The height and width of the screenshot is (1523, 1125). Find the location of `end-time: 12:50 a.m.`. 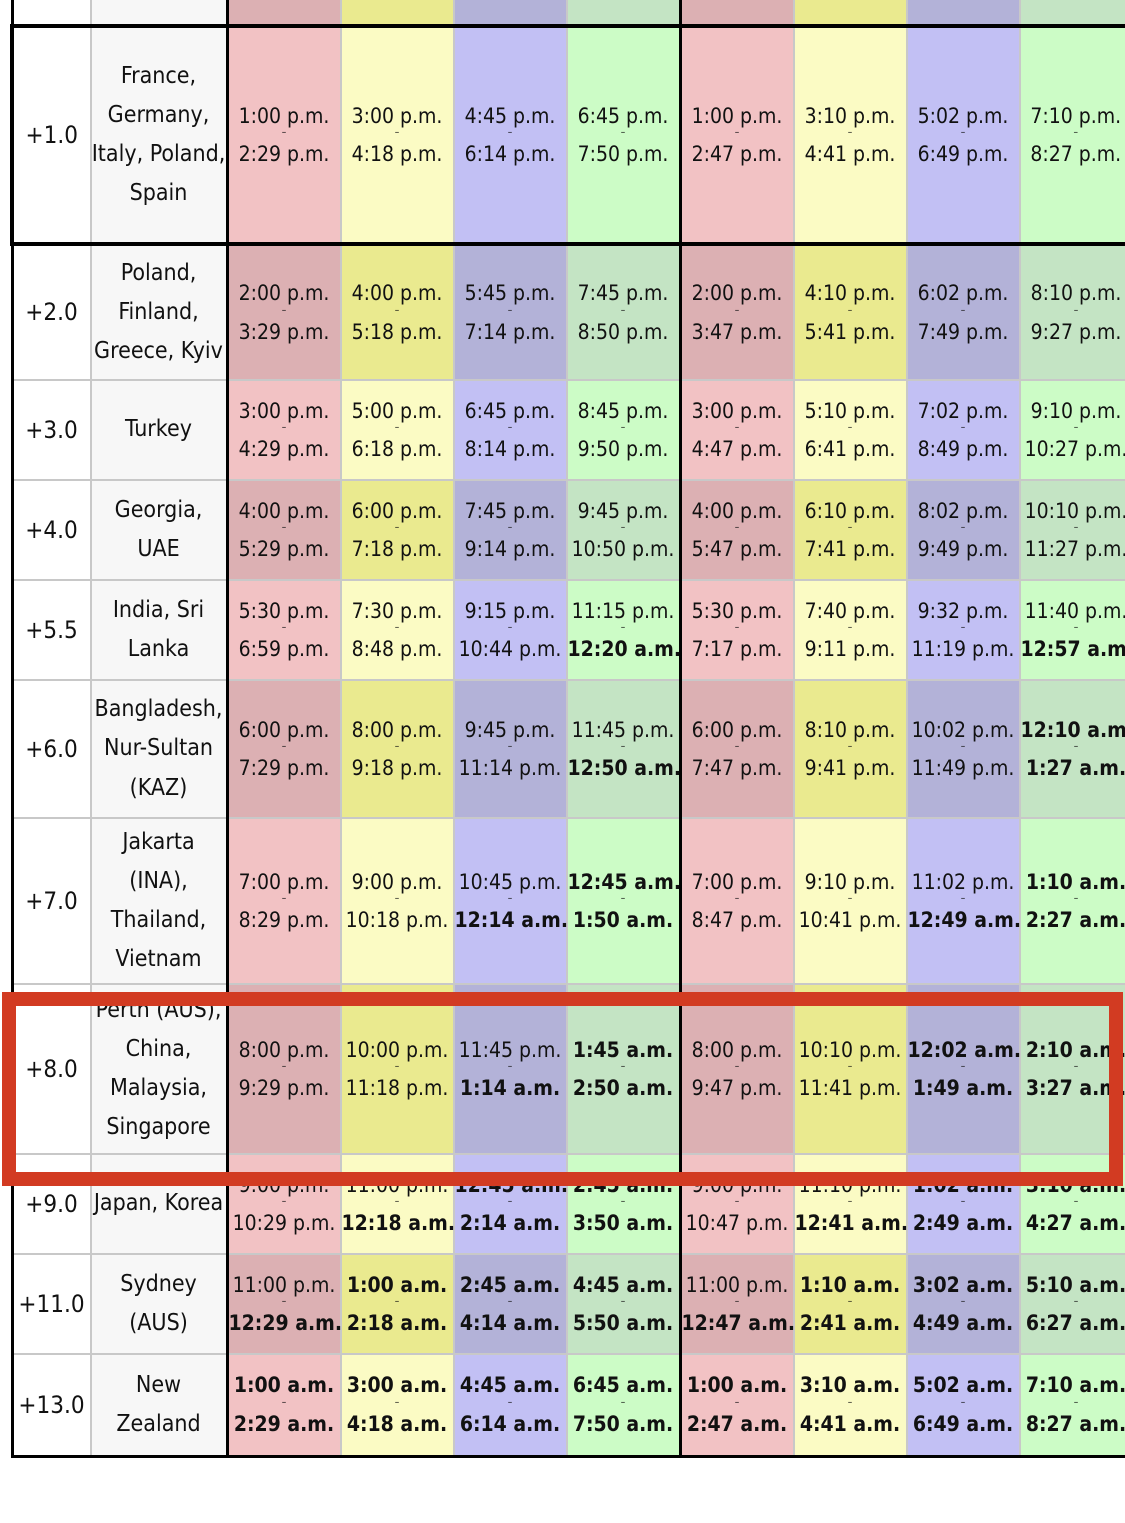

end-time: 12:50 a.m. is located at coordinates (624, 768).